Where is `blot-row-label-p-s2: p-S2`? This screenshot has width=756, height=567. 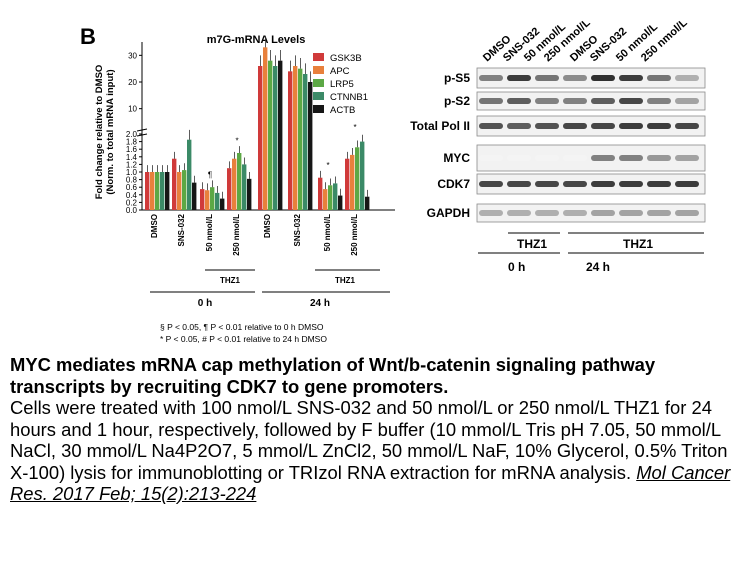 blot-row-label-p-s2: p-S2 is located at coordinates (457, 101).